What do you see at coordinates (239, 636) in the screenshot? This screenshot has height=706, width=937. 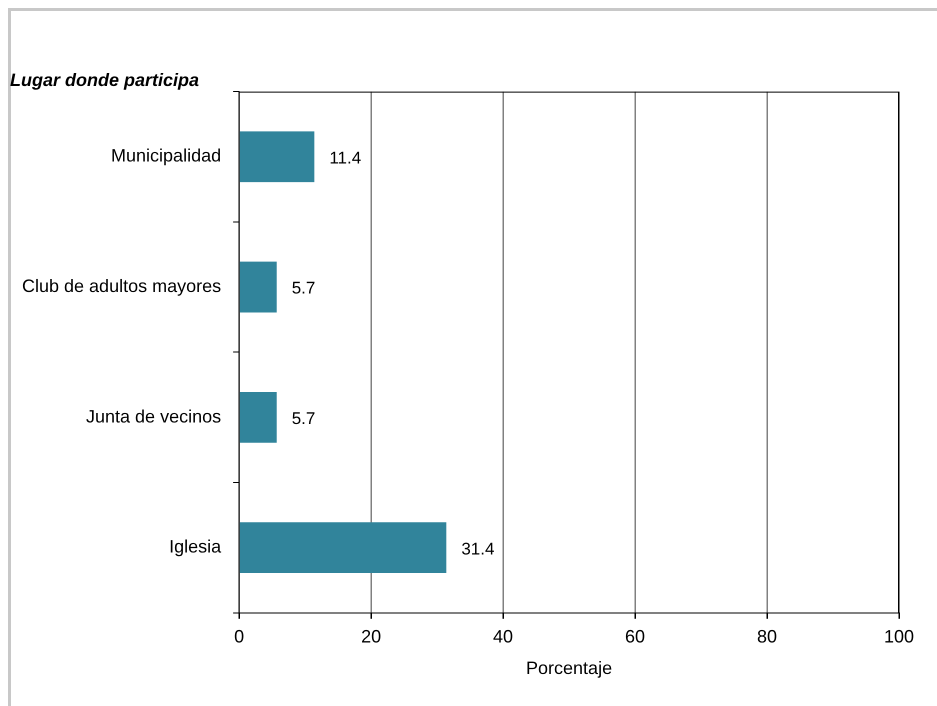 I see `x-tick-label: 0` at bounding box center [239, 636].